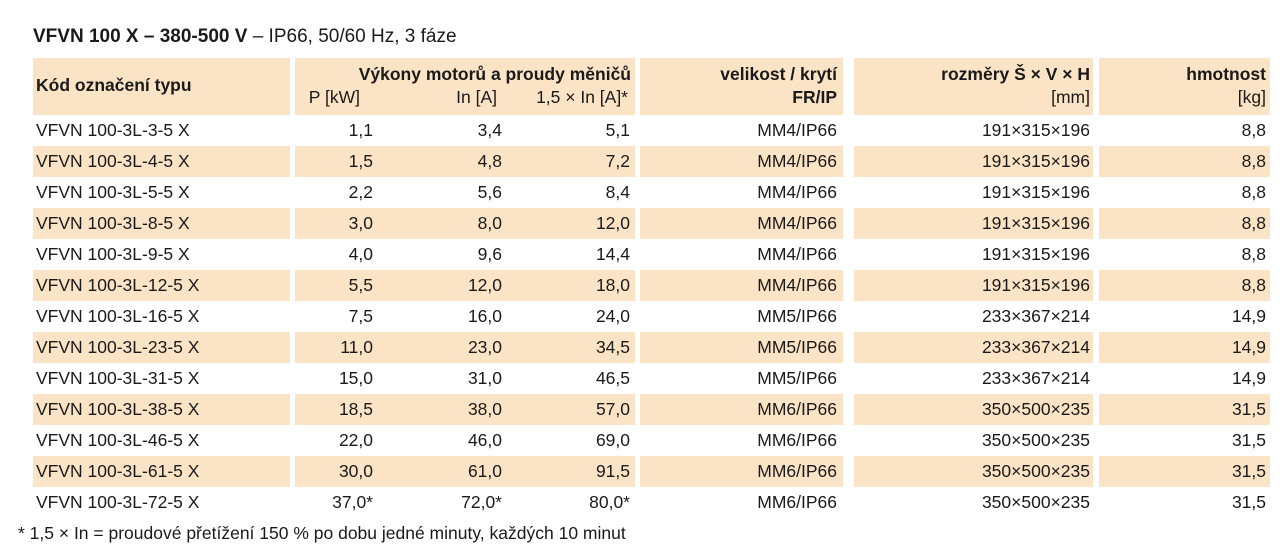  What do you see at coordinates (443, 347) in the screenshot?
I see `cell-in: 23,0` at bounding box center [443, 347].